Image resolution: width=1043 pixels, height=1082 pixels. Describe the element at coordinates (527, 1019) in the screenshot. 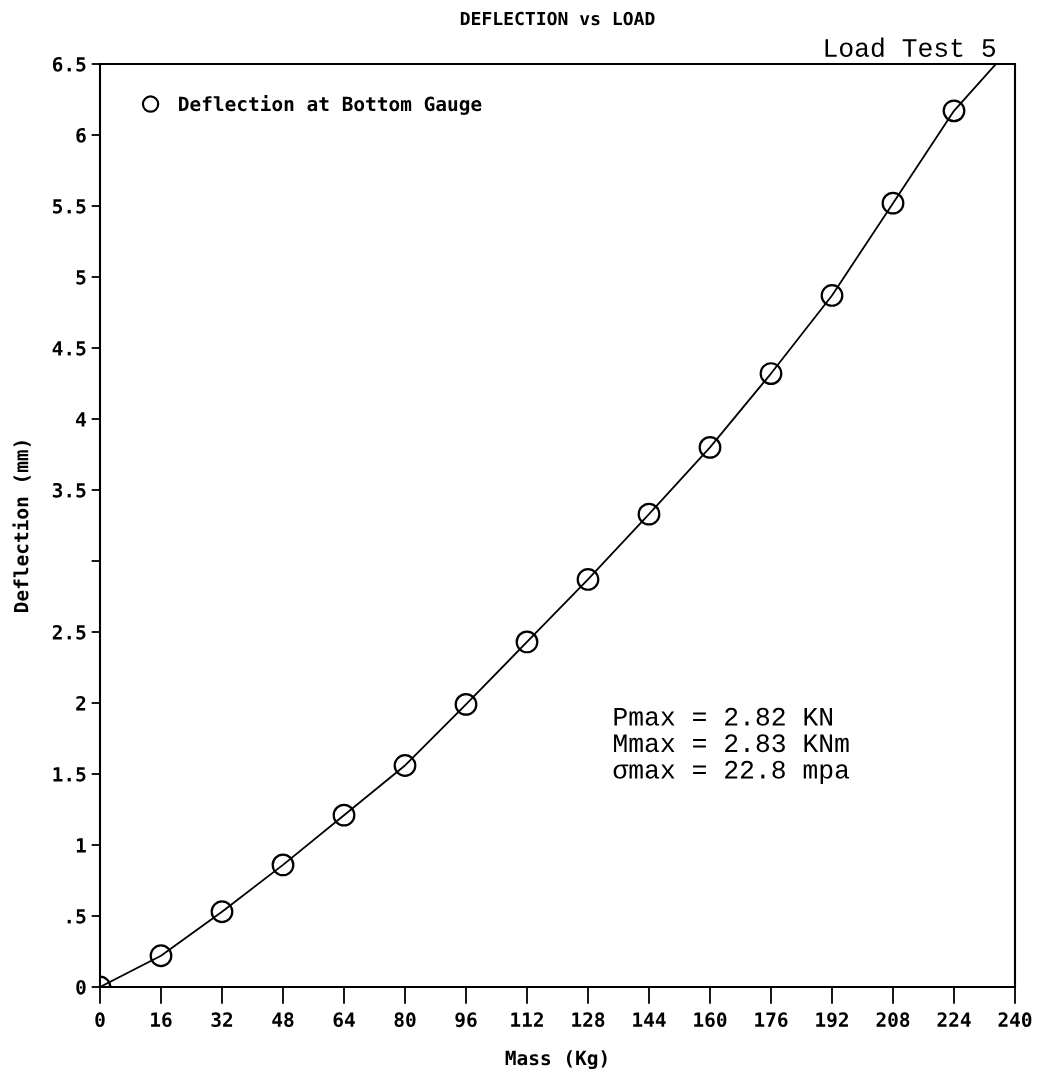

I see `x-tick-label: 112` at that location.